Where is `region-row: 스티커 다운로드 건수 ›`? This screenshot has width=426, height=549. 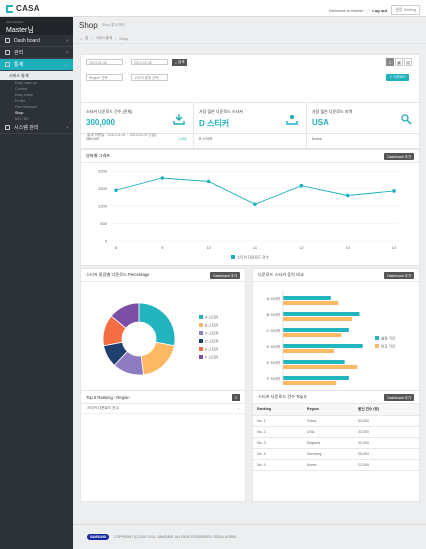 region-row: 스티커 다운로드 건수 › is located at coordinates (163, 409).